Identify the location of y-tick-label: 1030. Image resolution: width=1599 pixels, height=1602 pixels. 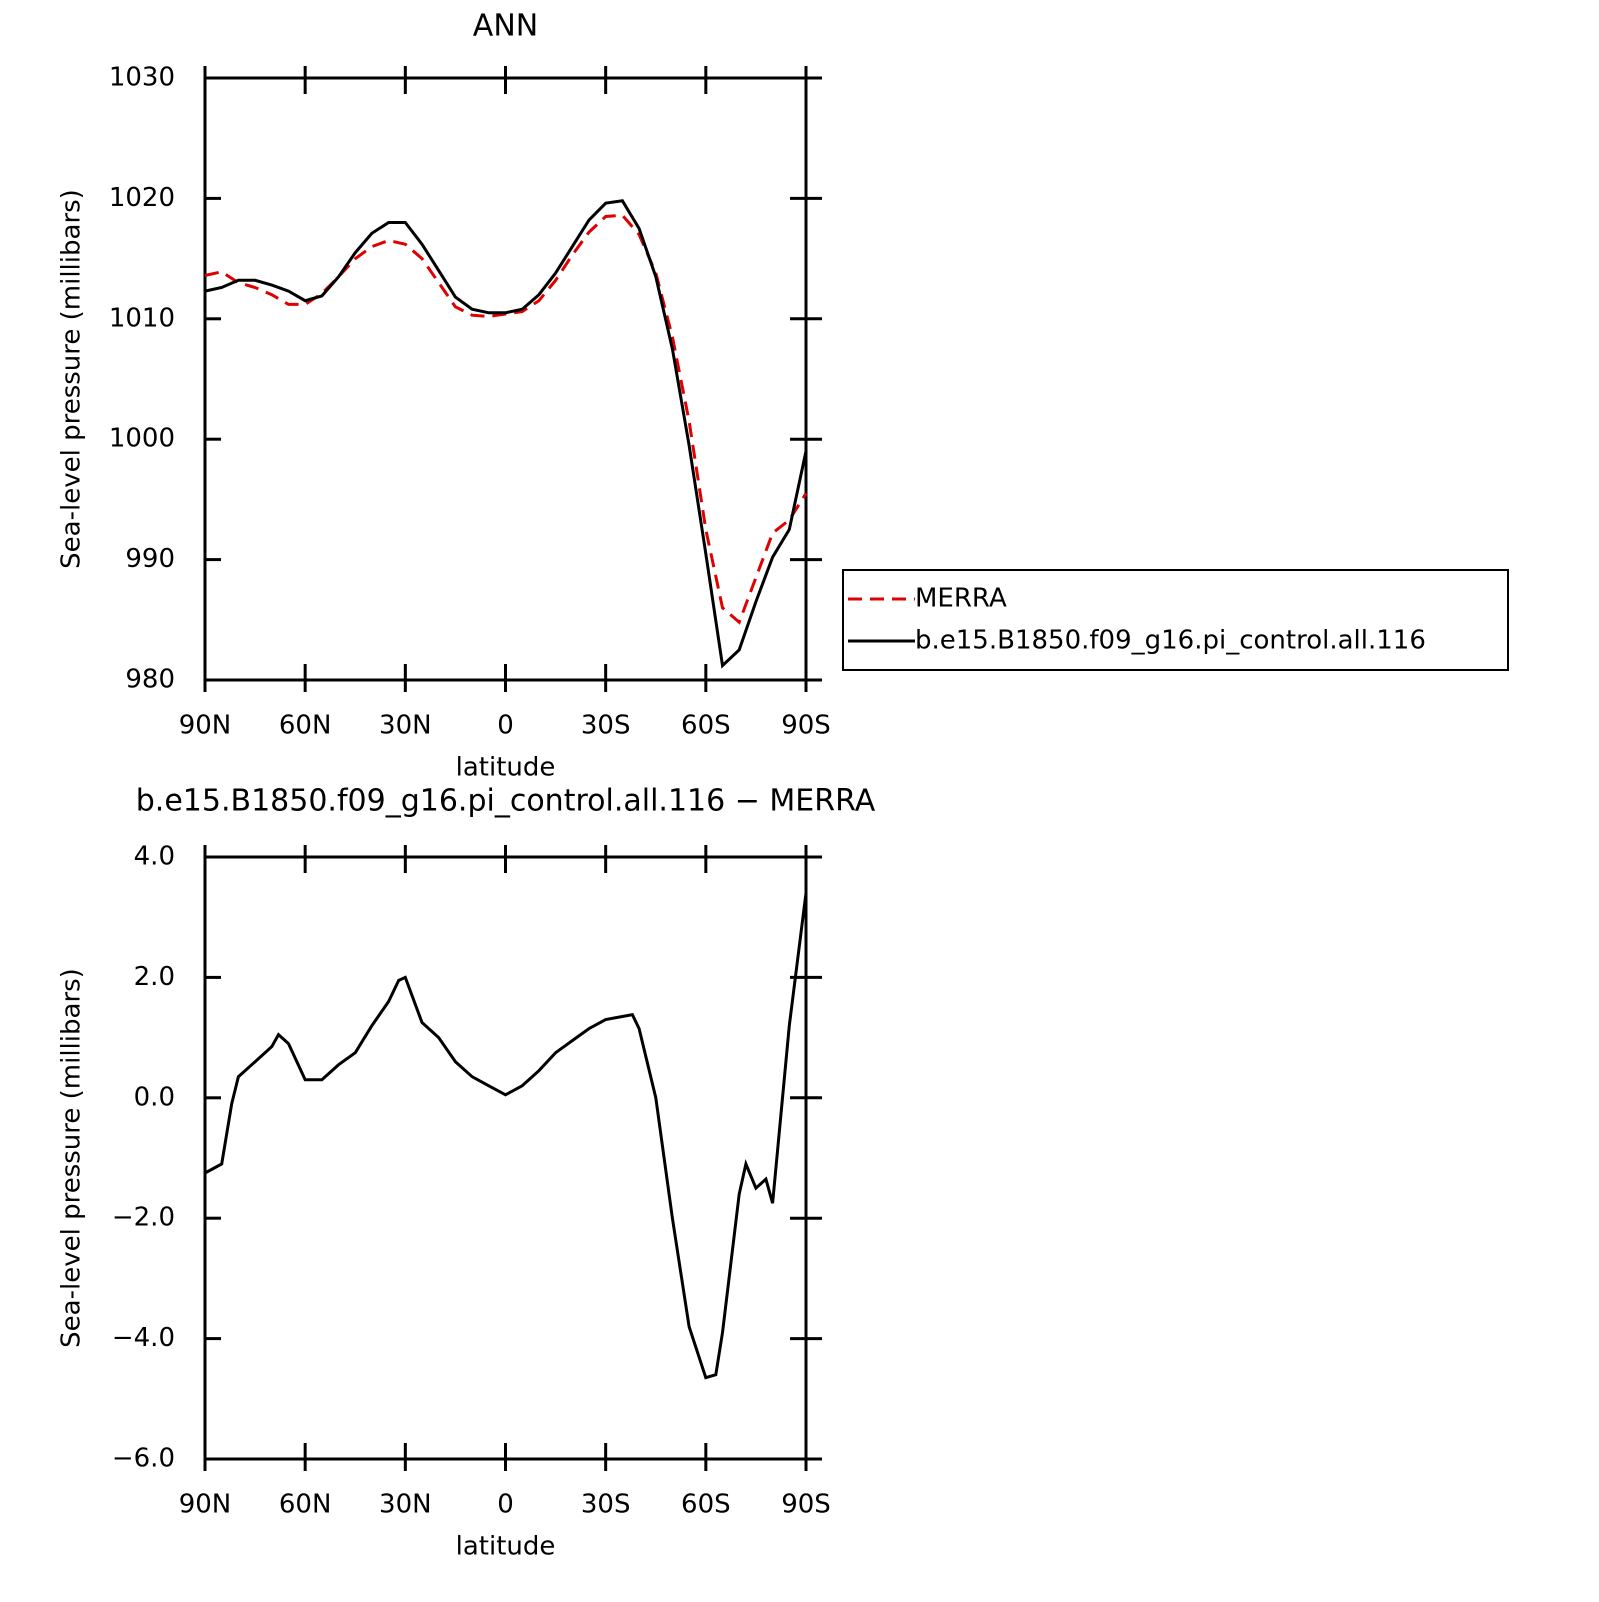
(142, 78).